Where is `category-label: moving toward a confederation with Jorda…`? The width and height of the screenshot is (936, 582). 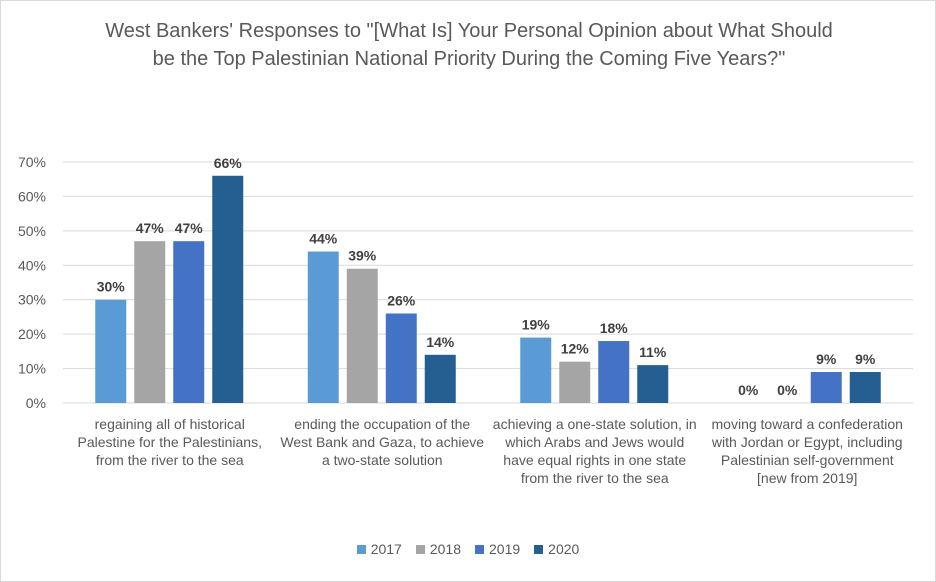 category-label: moving toward a confederation with Jorda… is located at coordinates (807, 451).